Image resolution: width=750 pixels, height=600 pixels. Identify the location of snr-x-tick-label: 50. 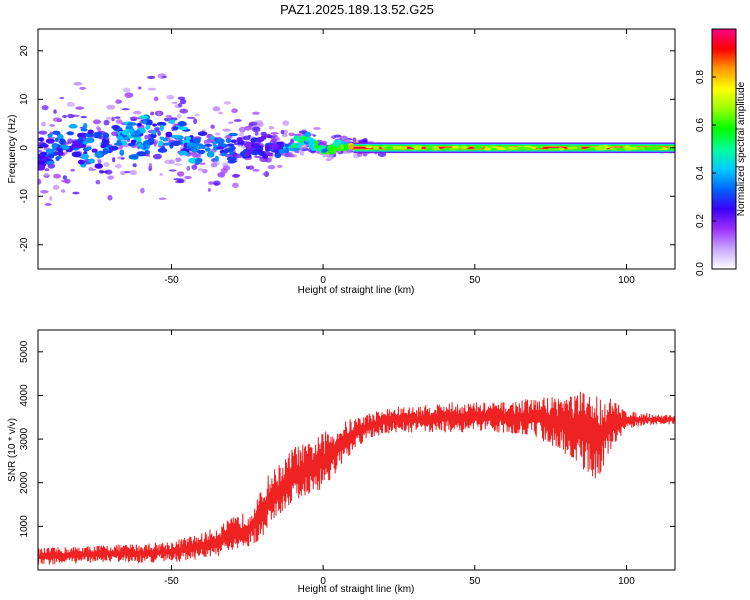
(475, 581).